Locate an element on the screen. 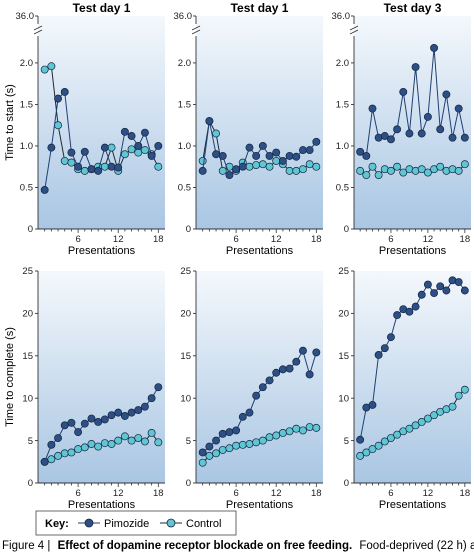 The height and width of the screenshot is (553, 474). axis-break-mark is located at coordinates (354, 28).